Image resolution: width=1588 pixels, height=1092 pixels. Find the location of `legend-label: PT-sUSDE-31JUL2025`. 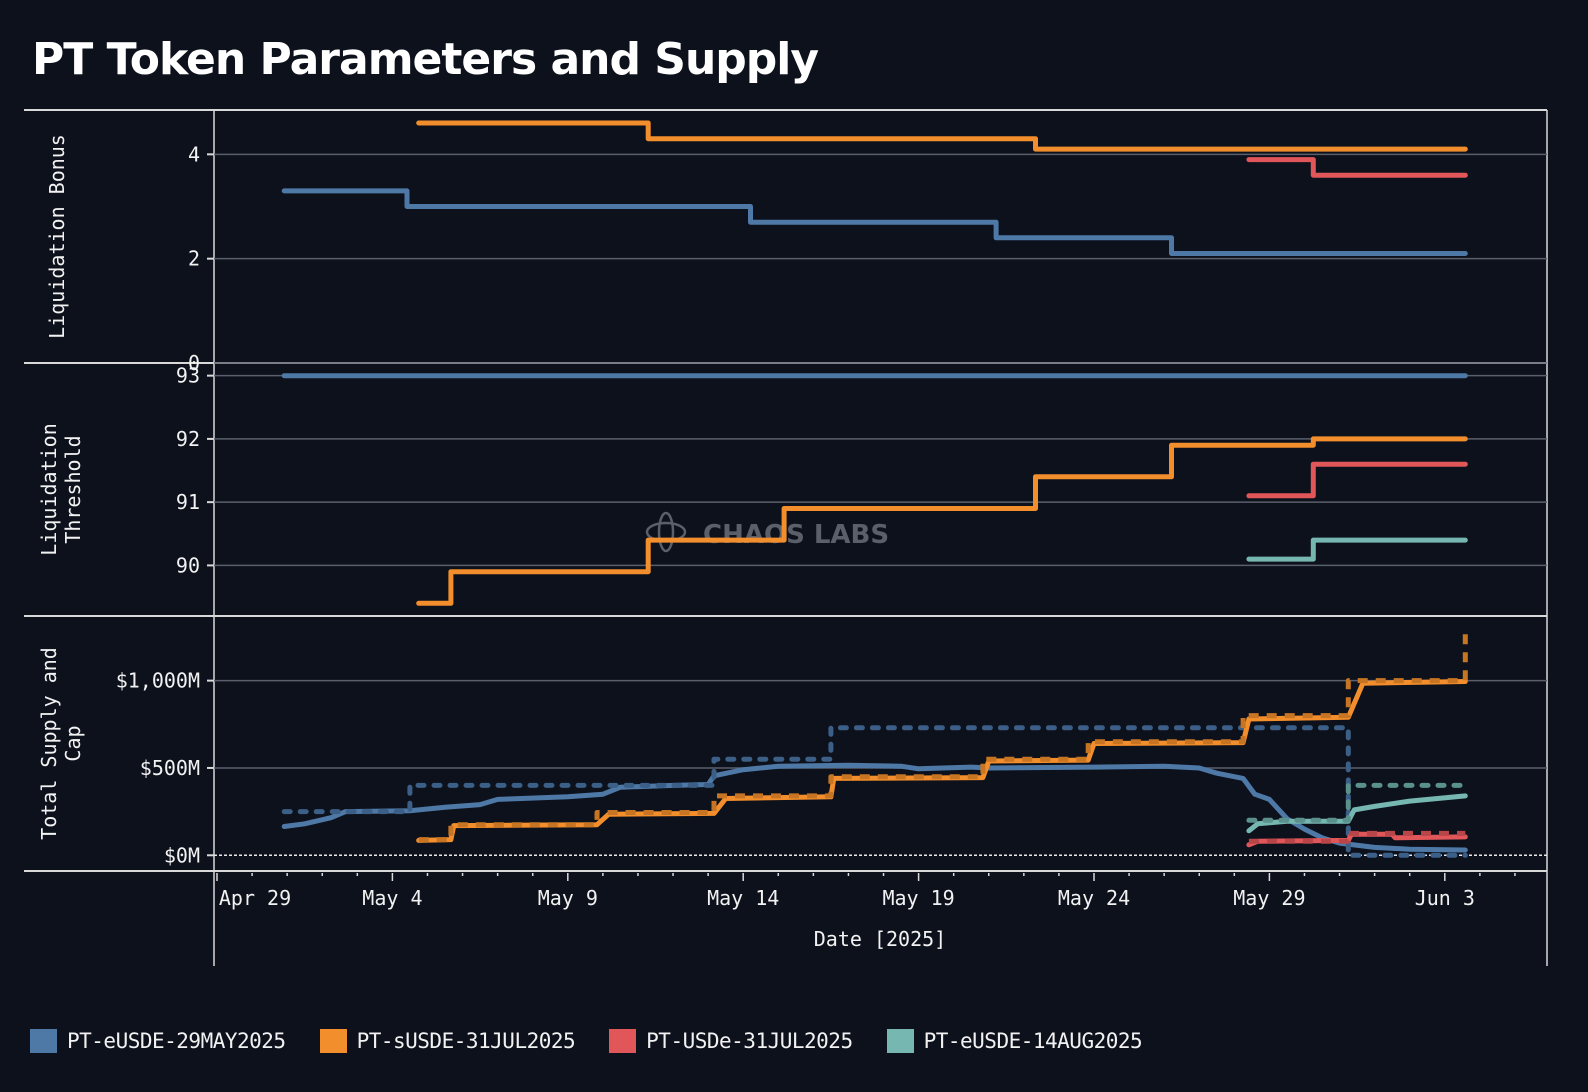

legend-label: PT-sUSDE-31JUL2025 is located at coordinates (466, 1041).